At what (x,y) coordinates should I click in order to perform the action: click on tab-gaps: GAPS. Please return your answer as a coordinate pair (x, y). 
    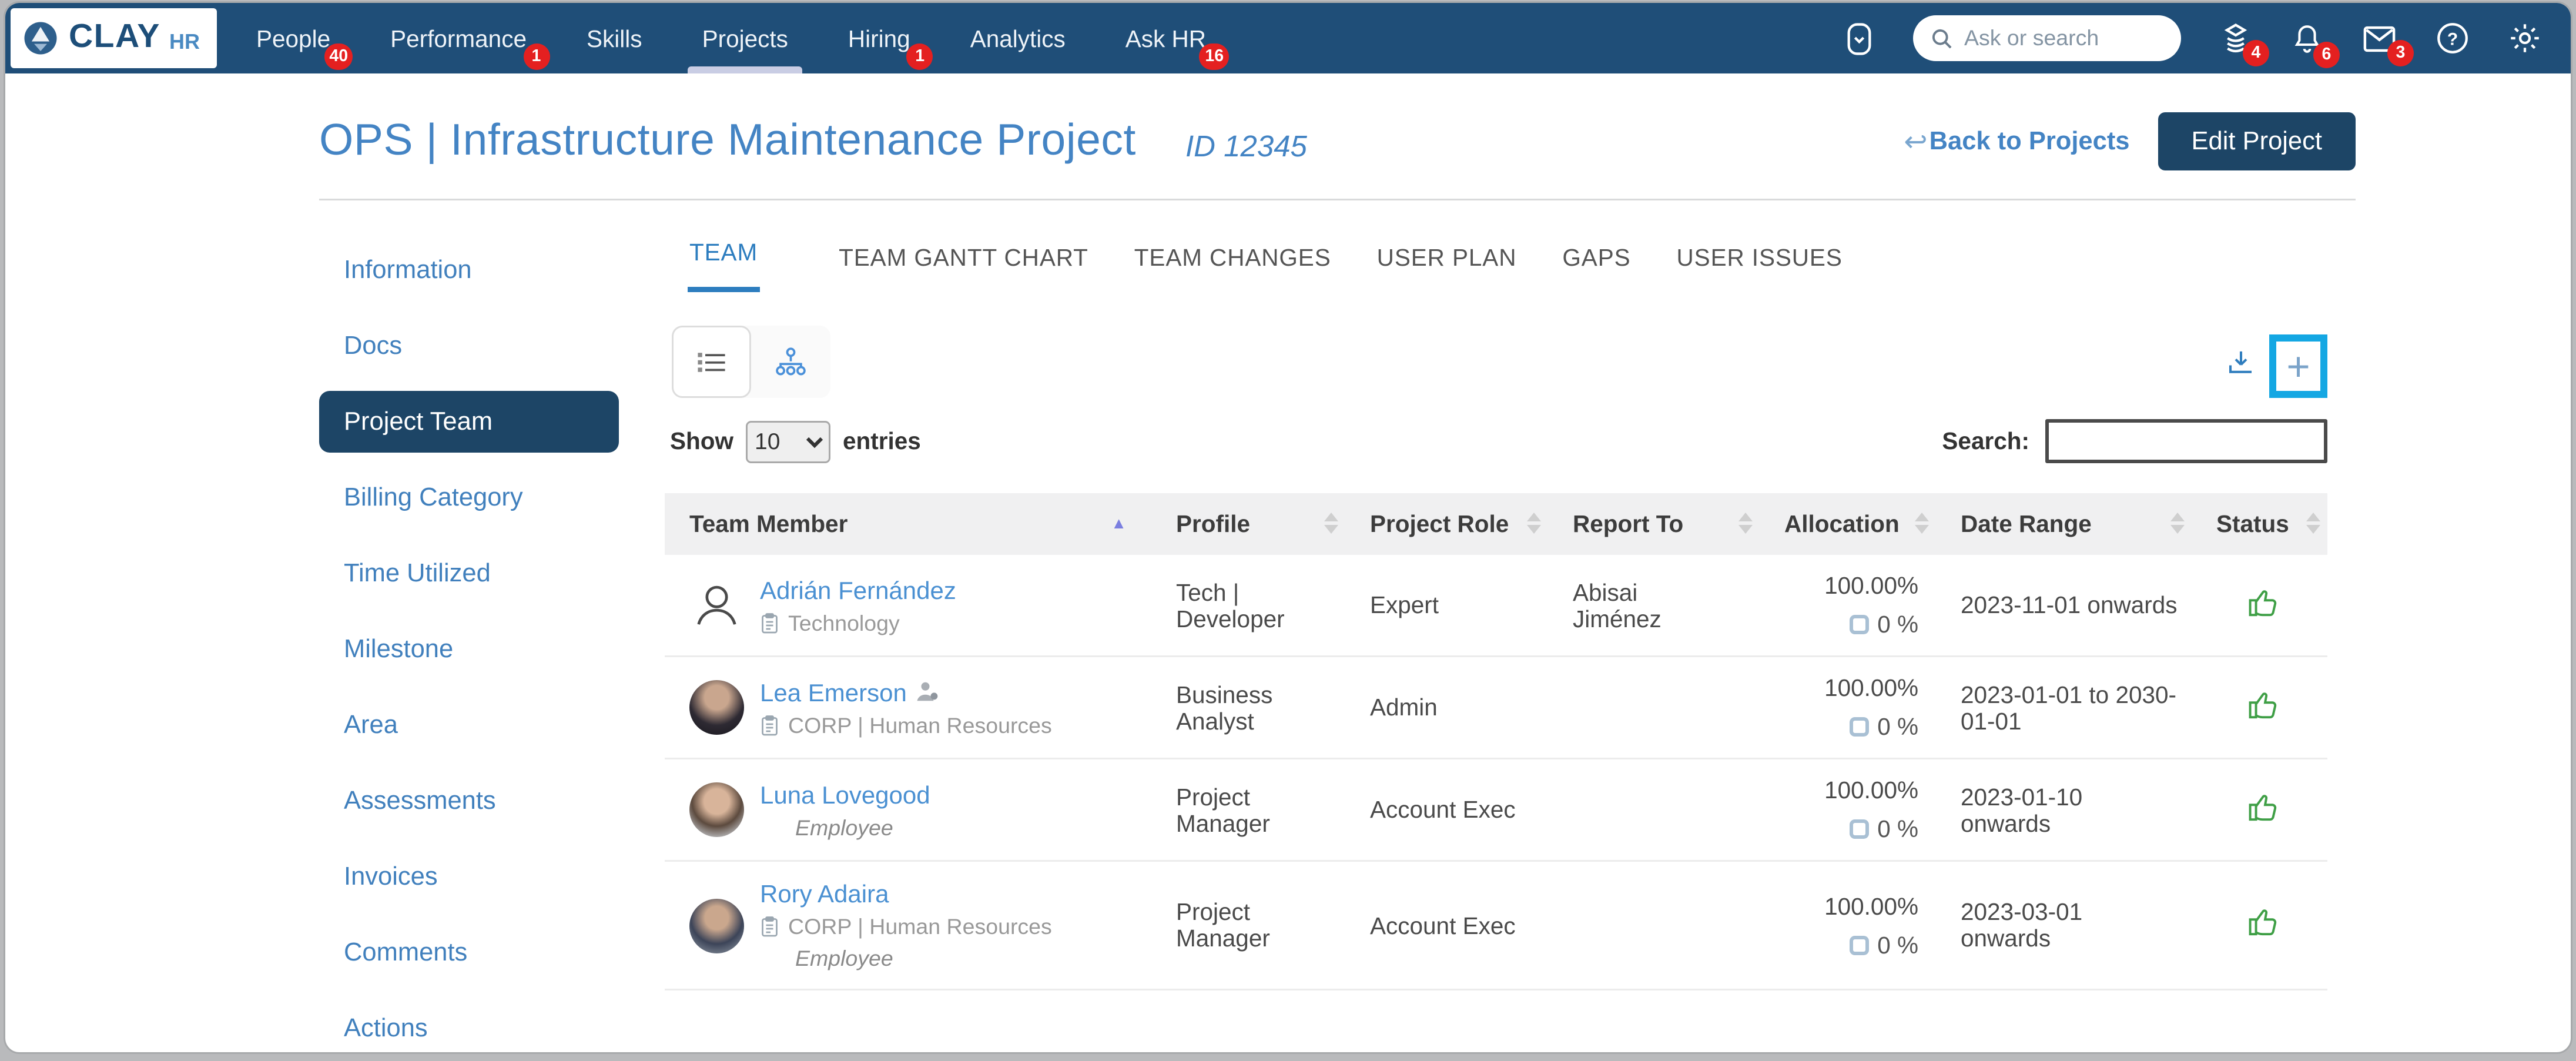
    Looking at the image, I should click on (1596, 258).